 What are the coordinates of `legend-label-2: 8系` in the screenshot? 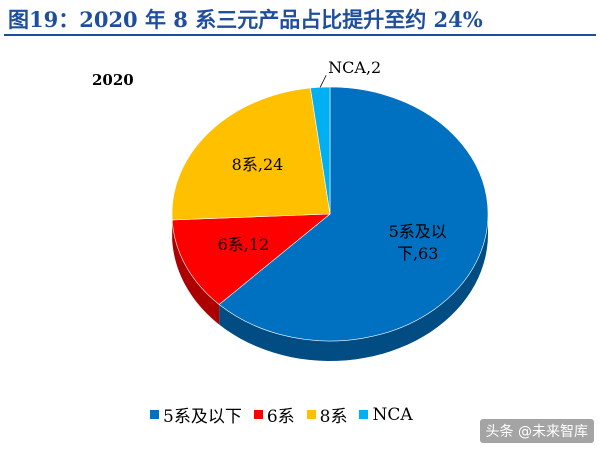 It's located at (333, 417).